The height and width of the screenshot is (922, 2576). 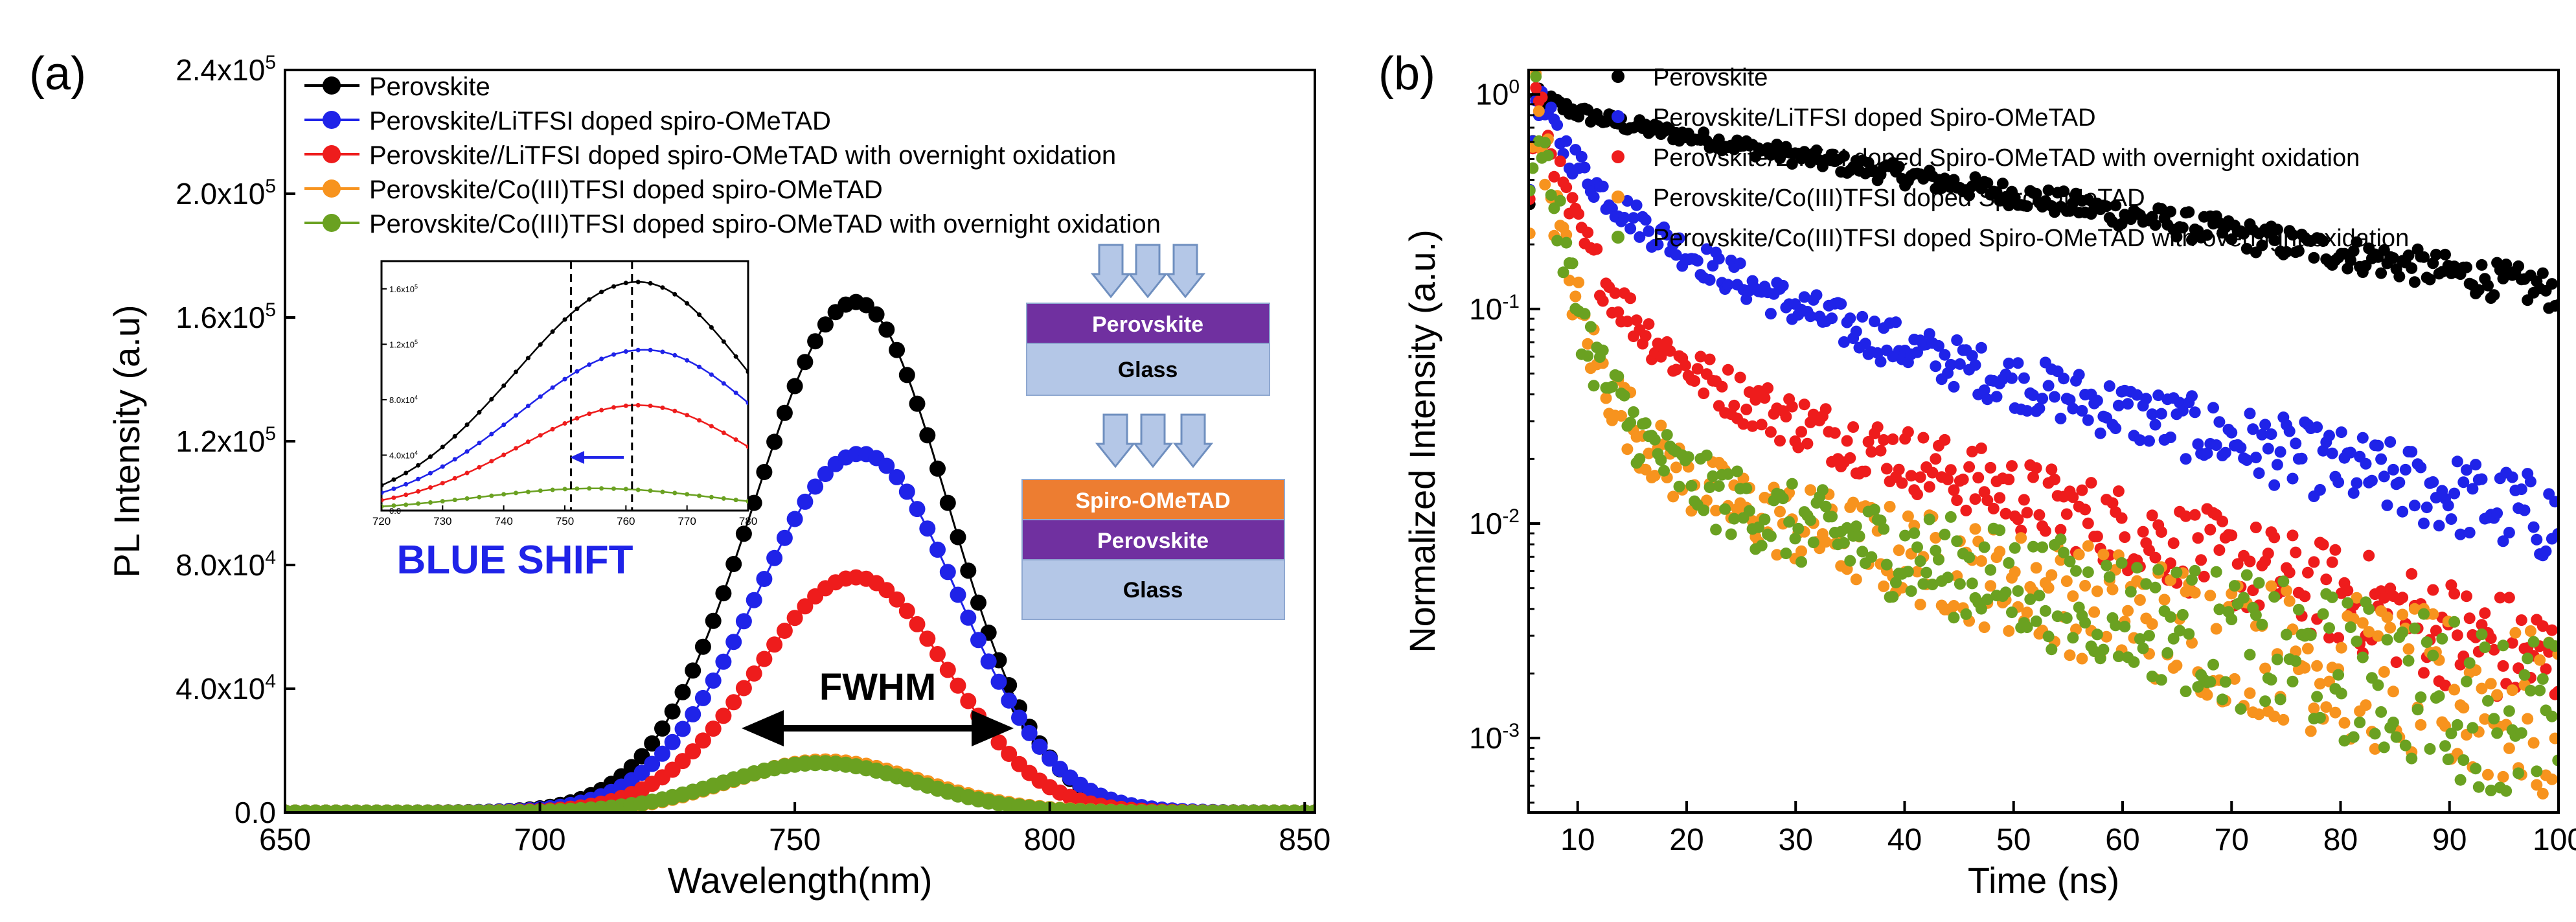 What do you see at coordinates (1148, 320) in the screenshot?
I see `device-stack-1: Perovskite Glass` at bounding box center [1148, 320].